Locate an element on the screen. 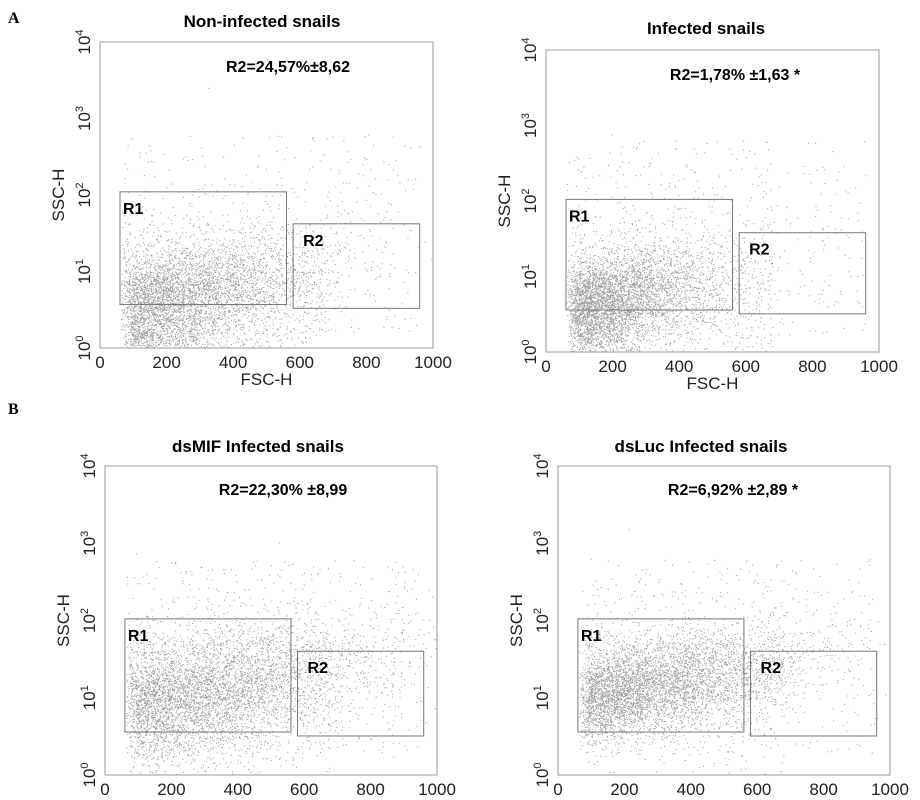  r2-statistic: R2=24,57%±8,62 is located at coordinates (288, 67).